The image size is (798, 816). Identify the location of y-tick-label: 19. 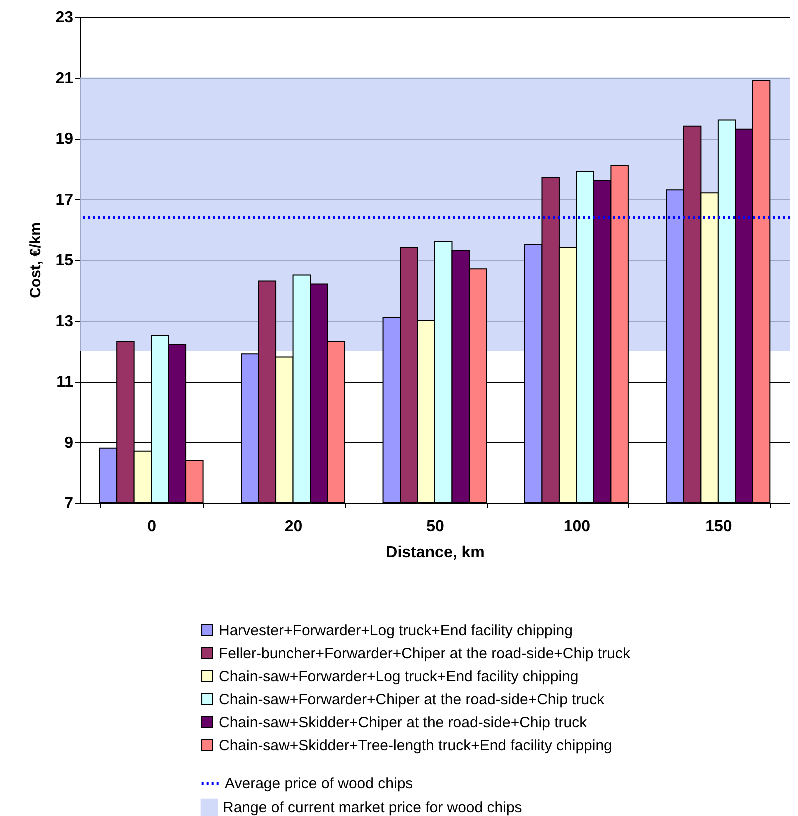
(65, 139).